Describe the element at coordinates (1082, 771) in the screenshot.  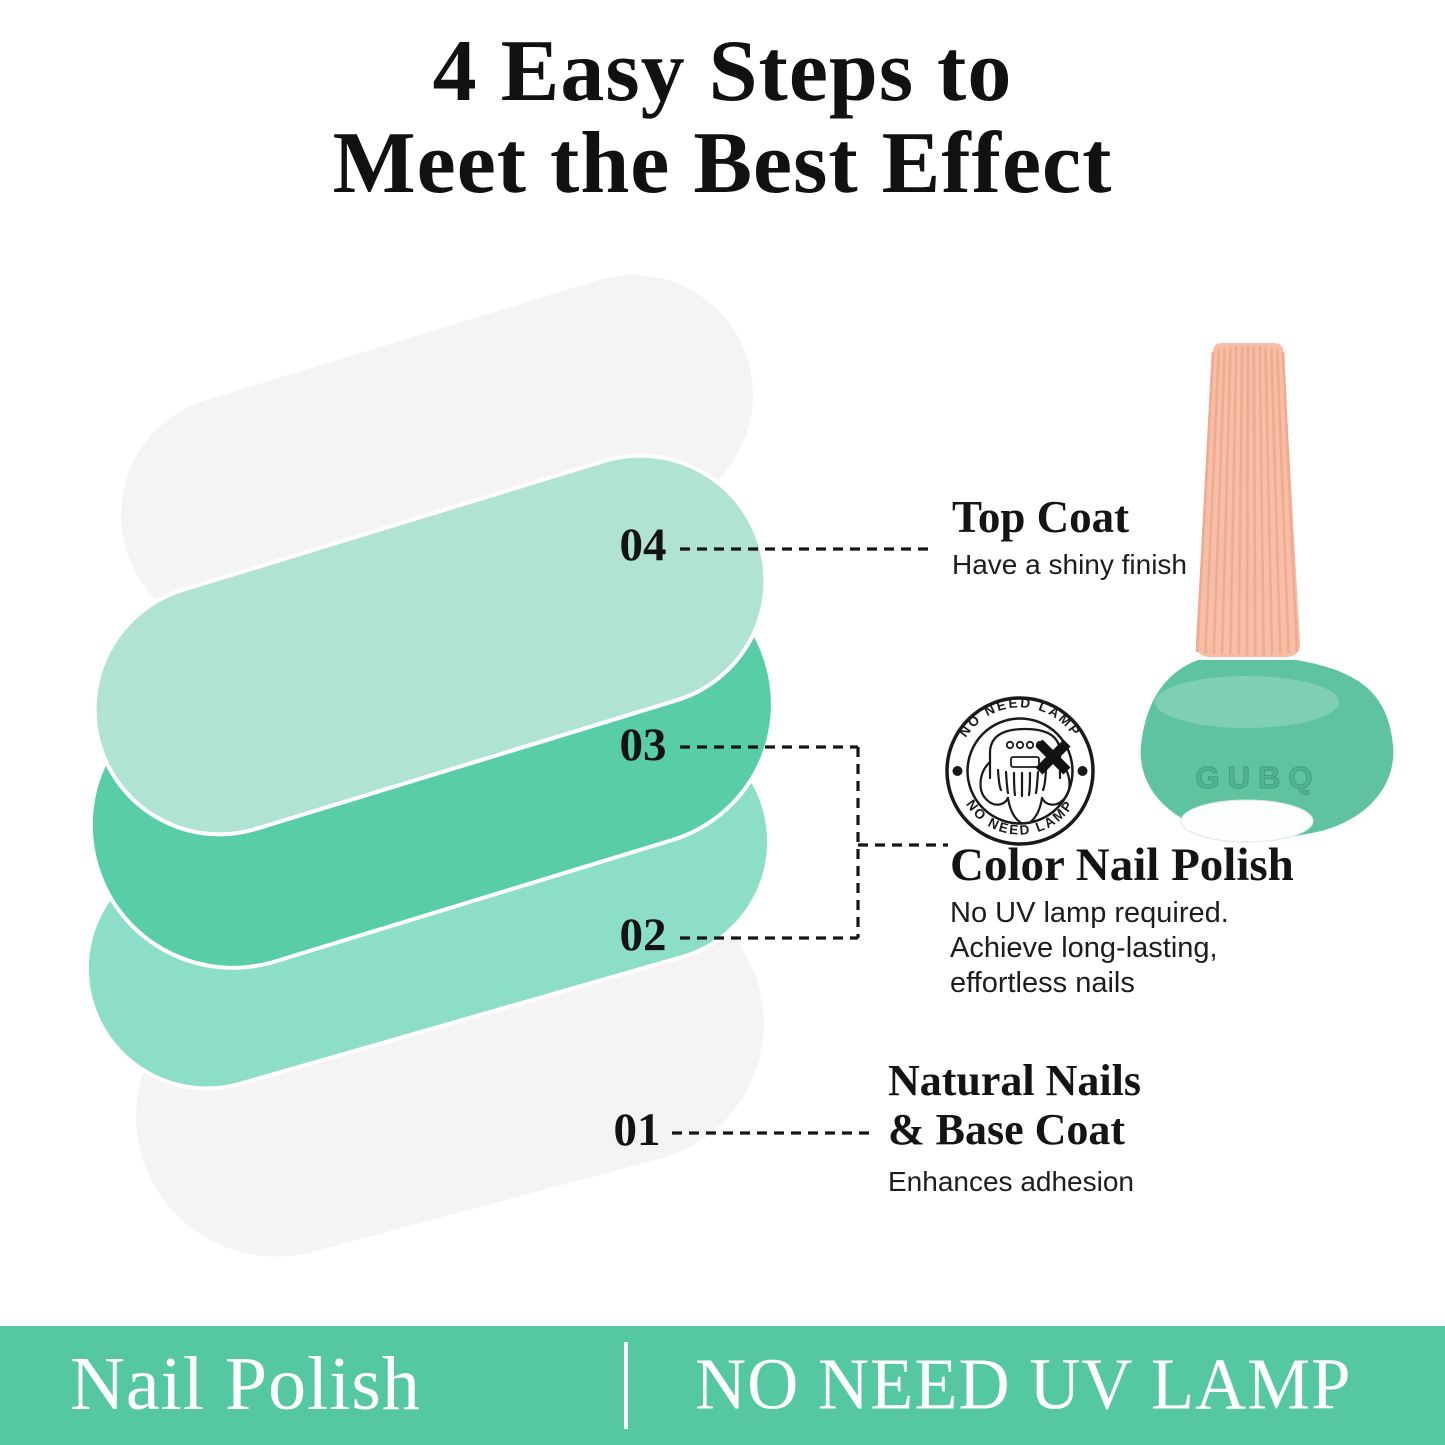
I see `badge-right-dot` at that location.